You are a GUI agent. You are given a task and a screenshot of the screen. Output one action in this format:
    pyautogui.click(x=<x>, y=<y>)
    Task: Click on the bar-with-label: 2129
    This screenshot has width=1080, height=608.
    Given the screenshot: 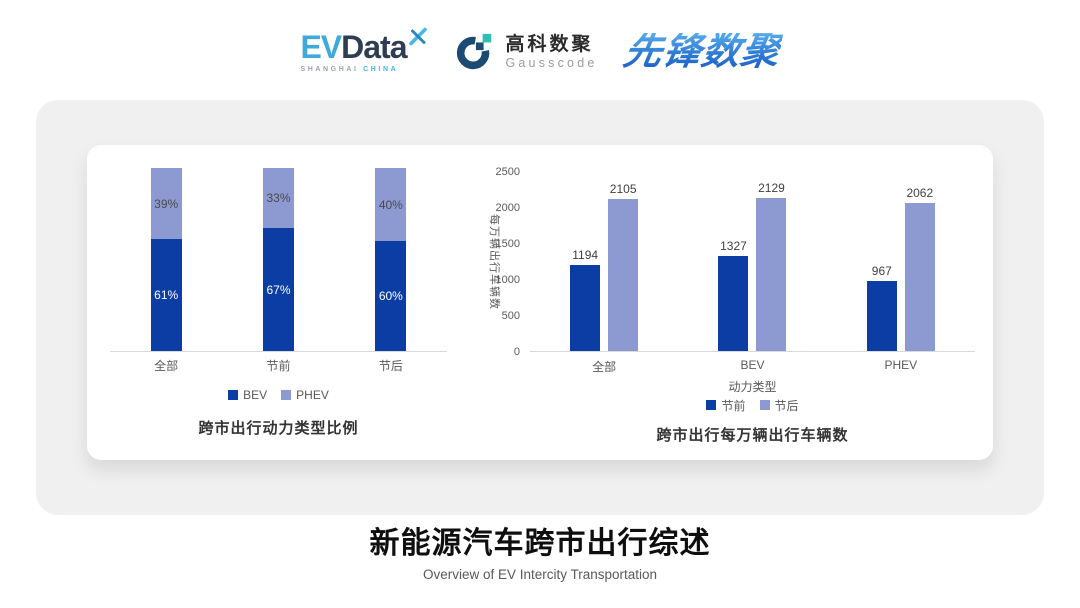 What is the action you would take?
    pyautogui.click(x=771, y=265)
    